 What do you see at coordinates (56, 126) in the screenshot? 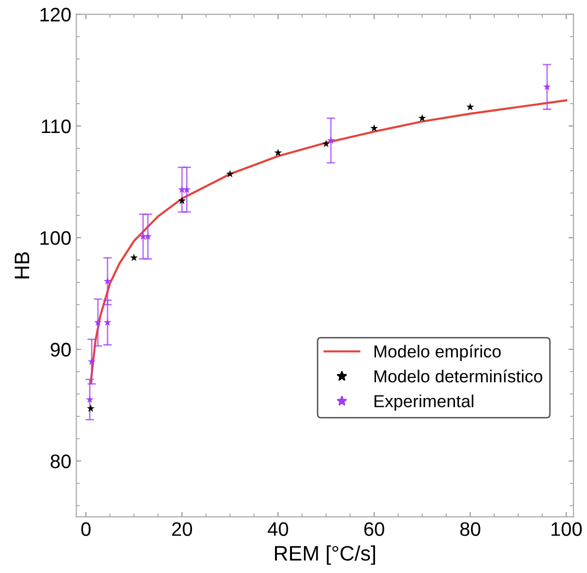
I see `y-tick-label: 110` at bounding box center [56, 126].